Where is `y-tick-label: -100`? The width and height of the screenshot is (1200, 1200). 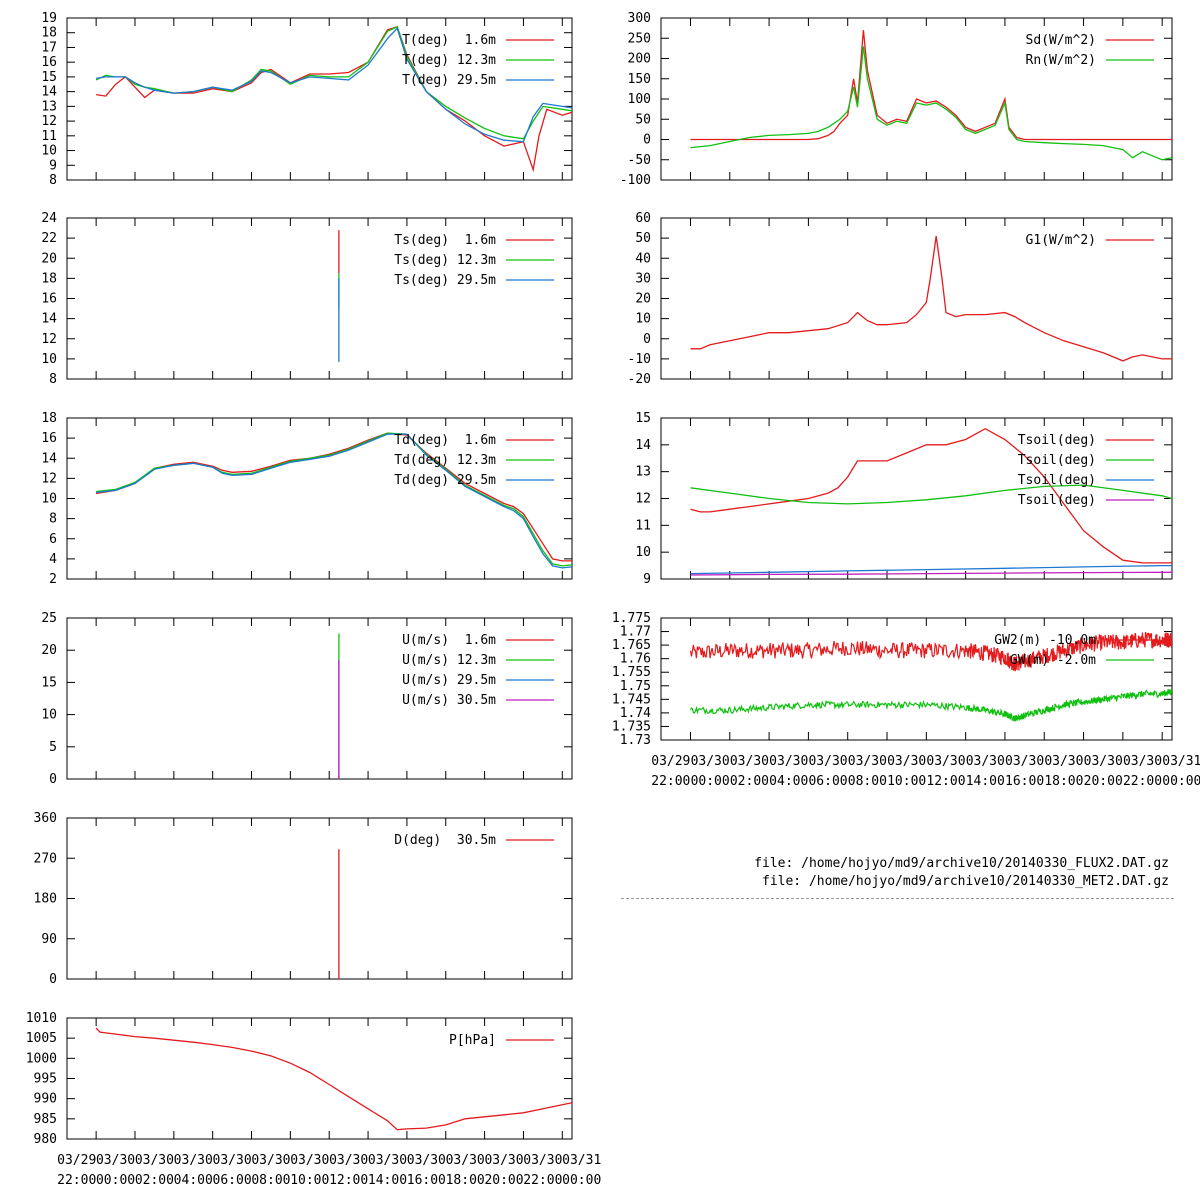 y-tick-label: -100 is located at coordinates (635, 180).